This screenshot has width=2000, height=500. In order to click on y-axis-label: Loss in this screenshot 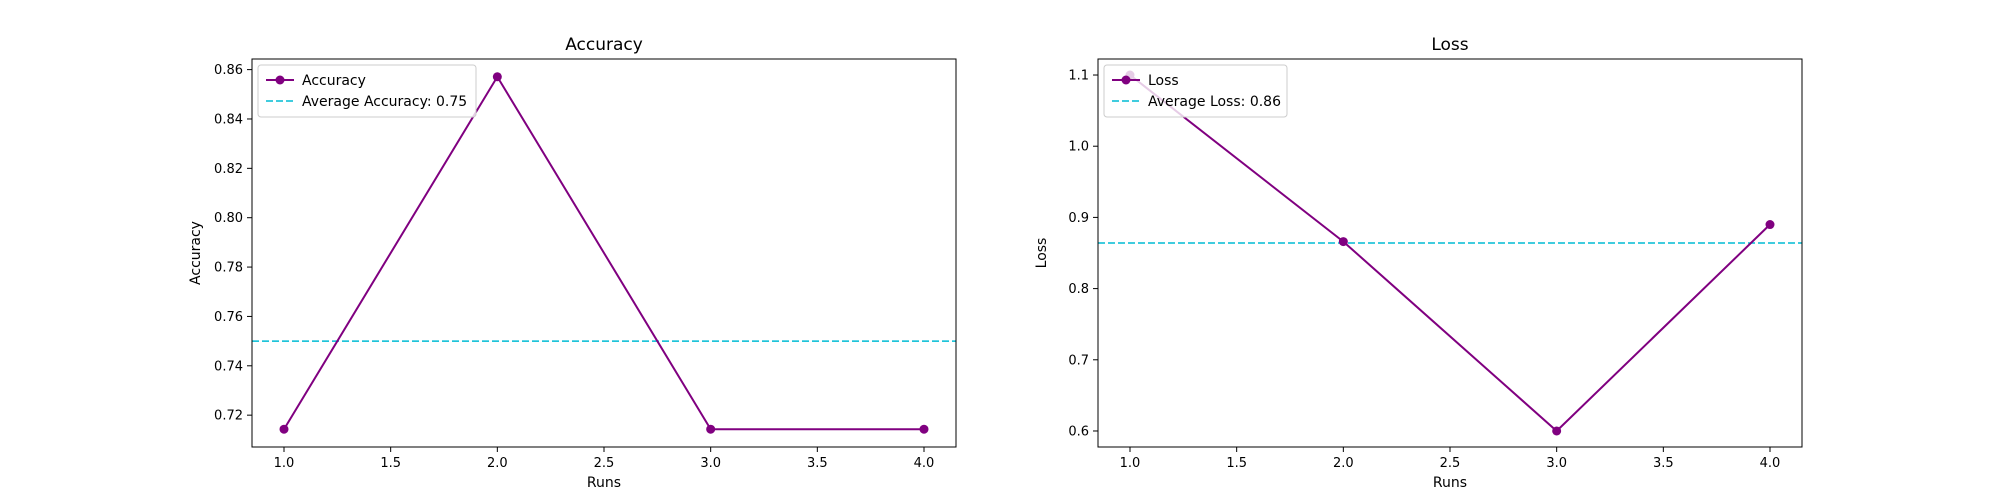, I will do `click(1042, 253)`.